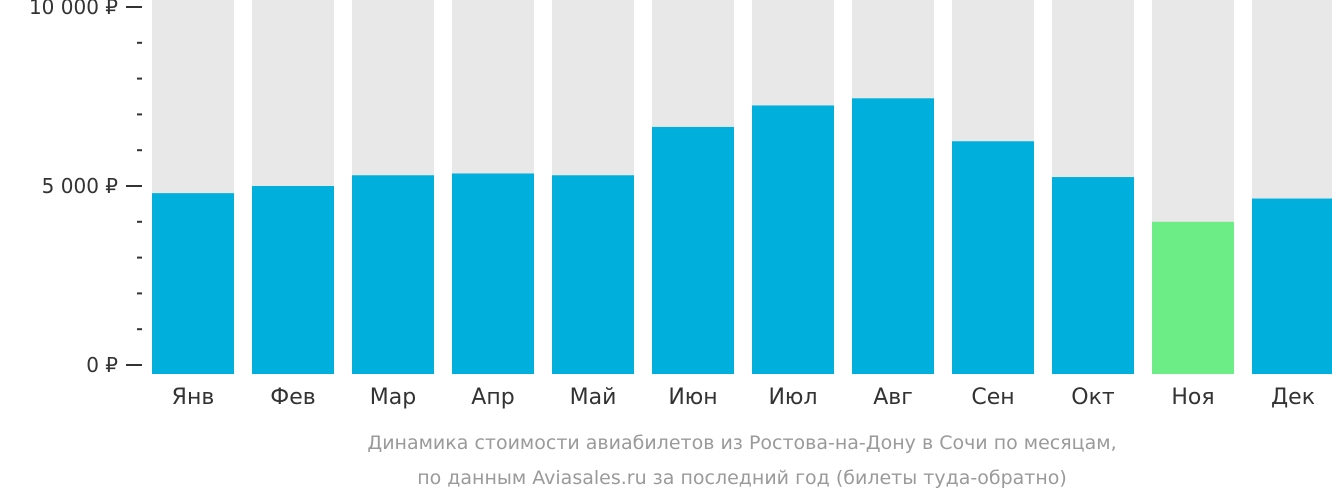 The image size is (1332, 502). I want to click on y-axis: 0 ₽ 5 000 ₽ 10 000 ₽, so click(85, 188).